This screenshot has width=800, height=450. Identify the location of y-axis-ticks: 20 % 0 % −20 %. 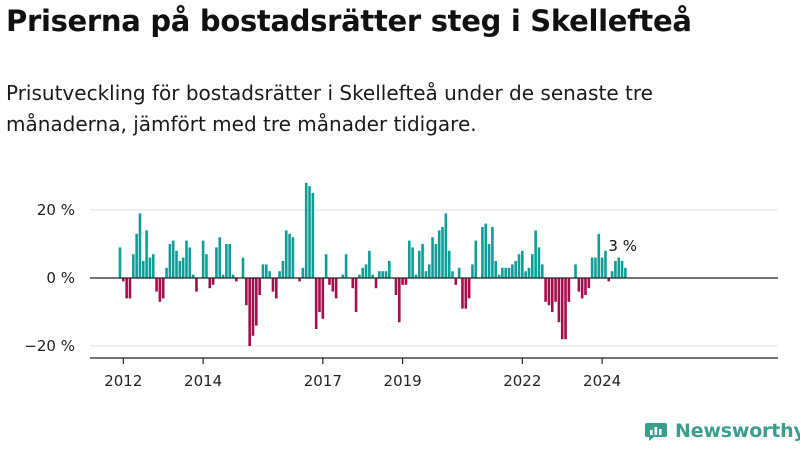
(49, 278).